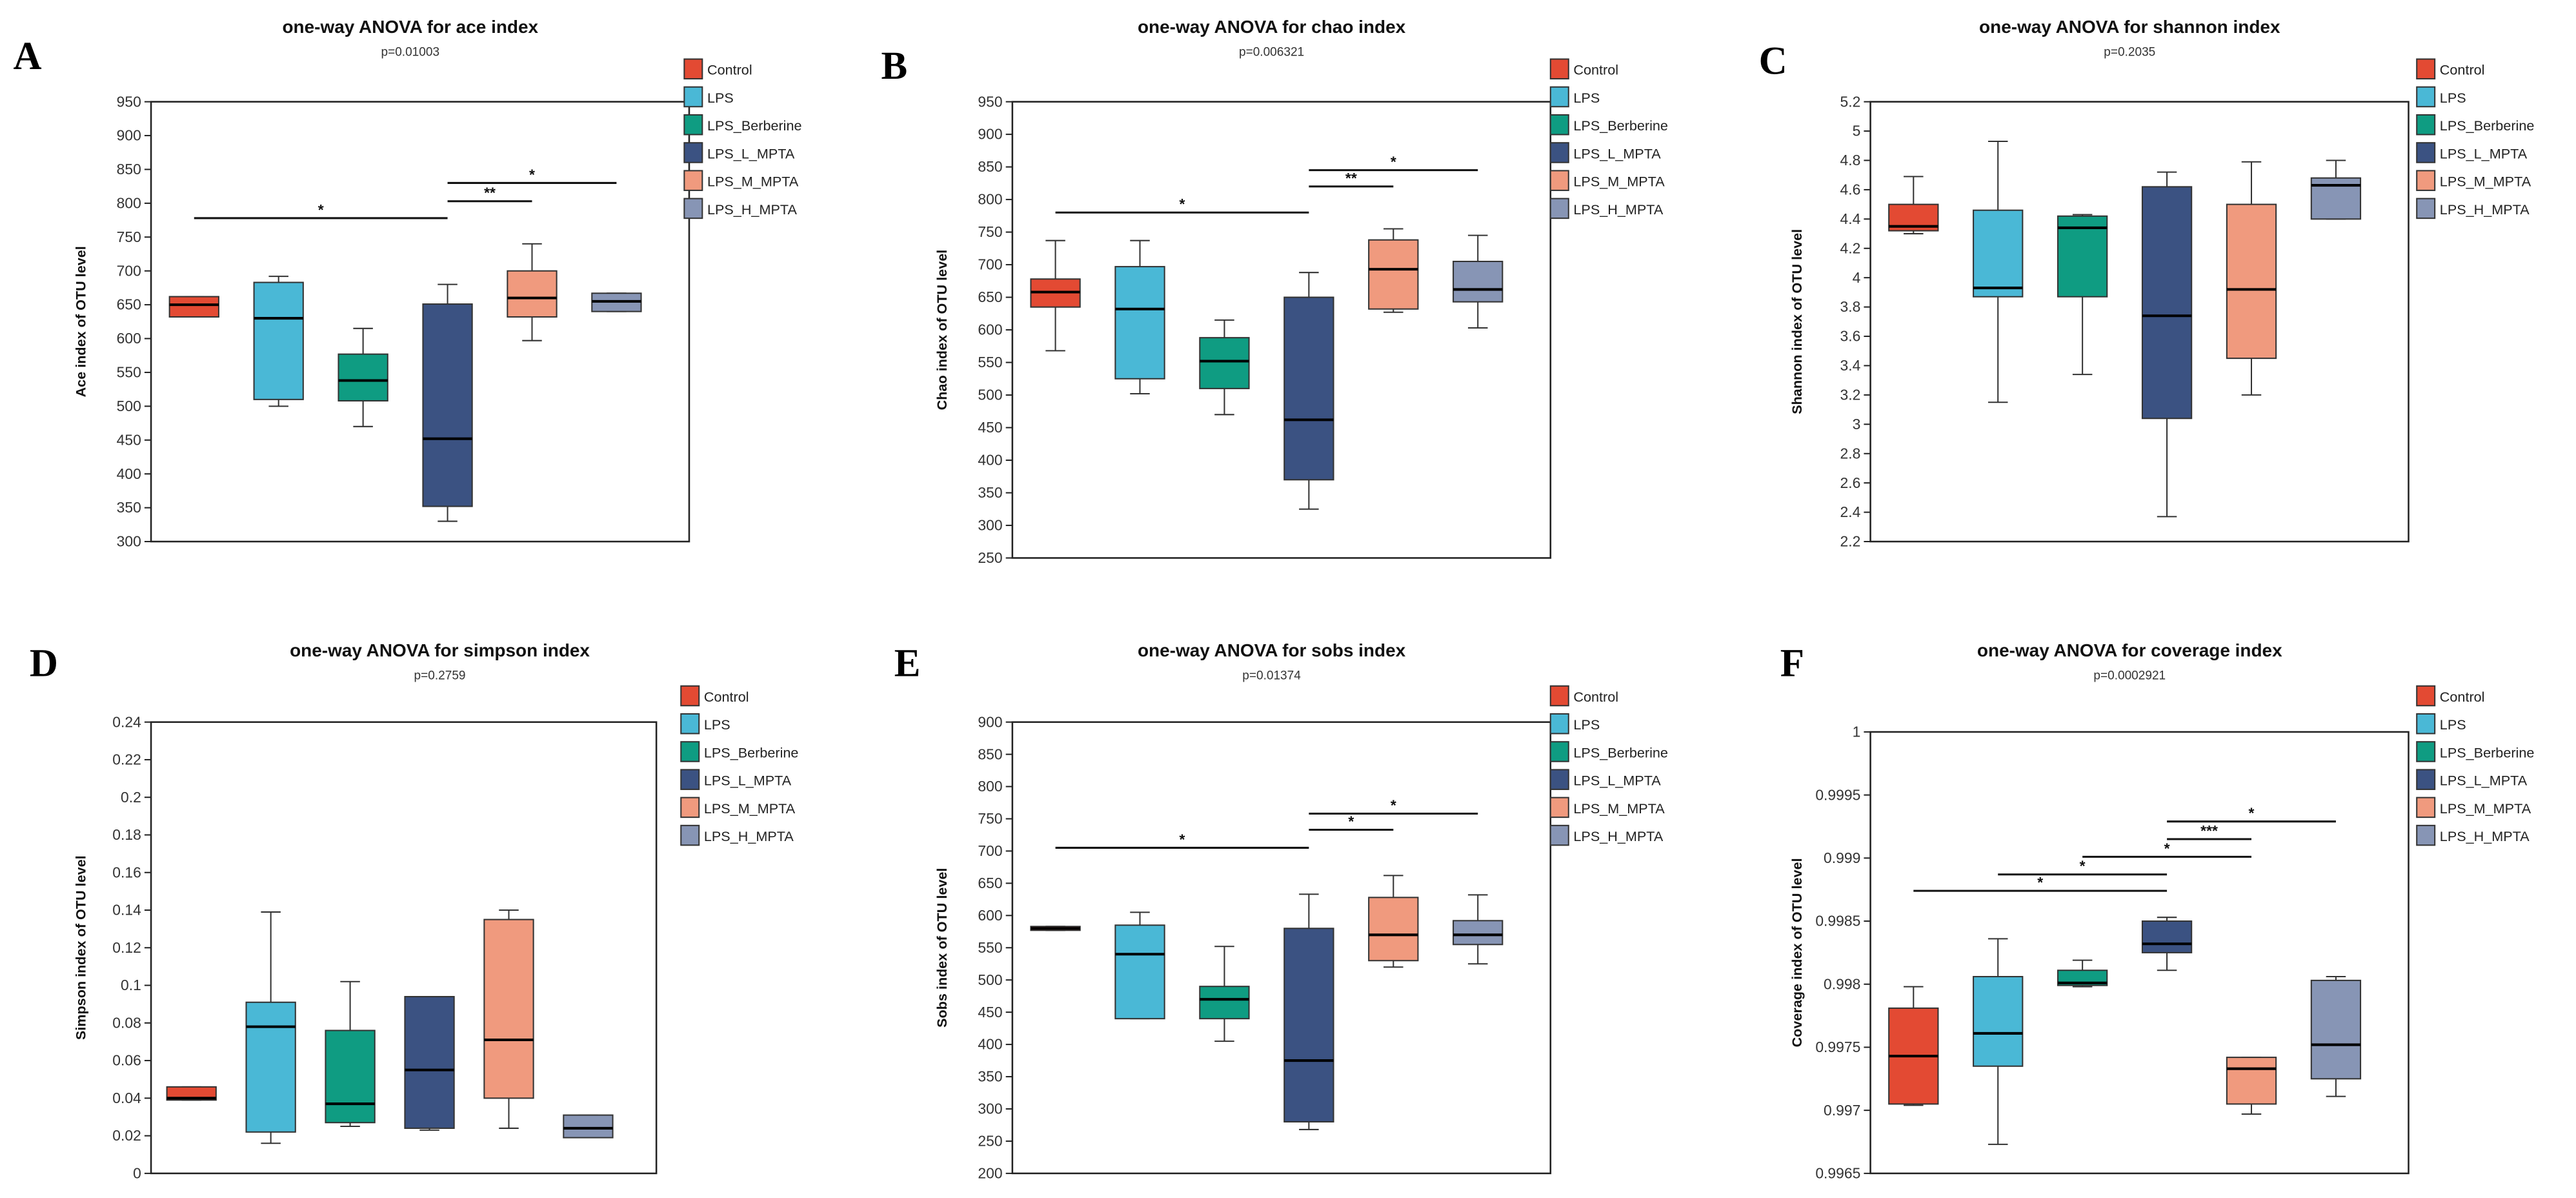 The height and width of the screenshot is (1198, 2576). What do you see at coordinates (990, 101) in the screenshot?
I see `y-tick-label: 950` at bounding box center [990, 101].